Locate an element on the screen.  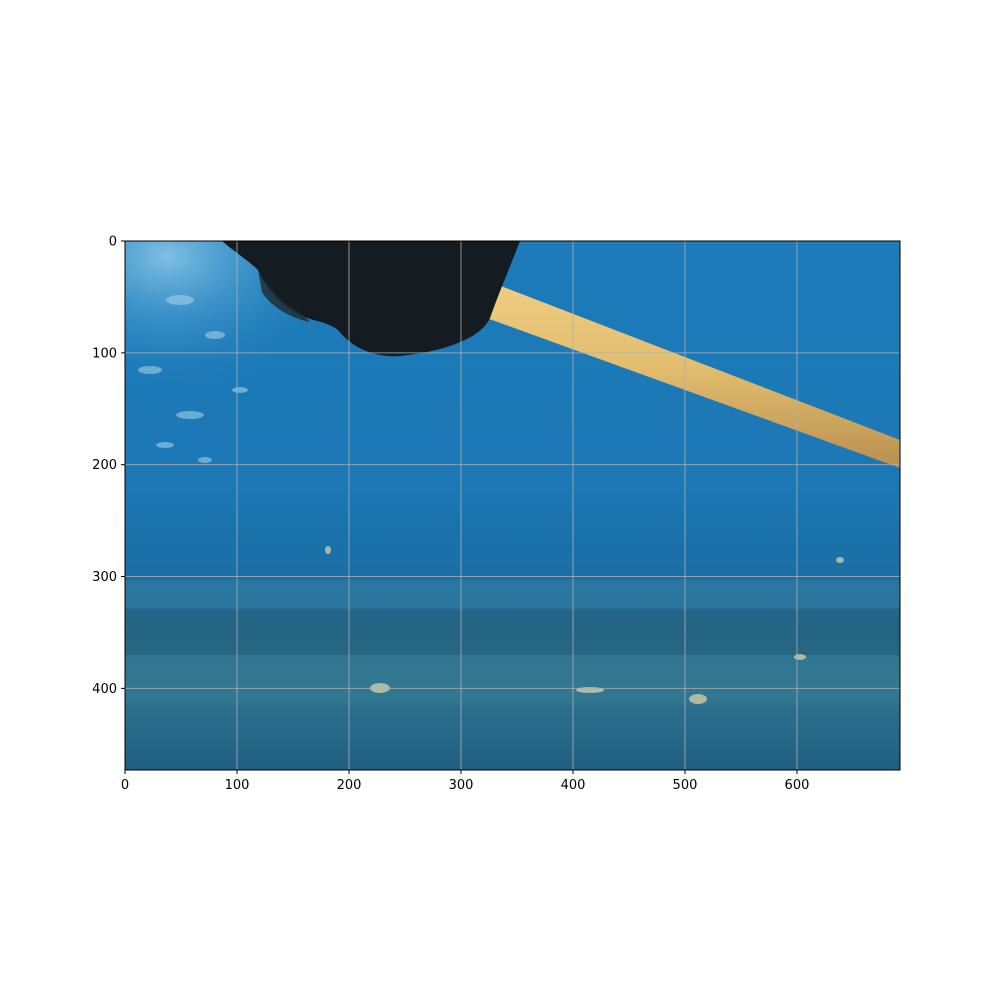
x-tick-label: 200 is located at coordinates (349, 785).